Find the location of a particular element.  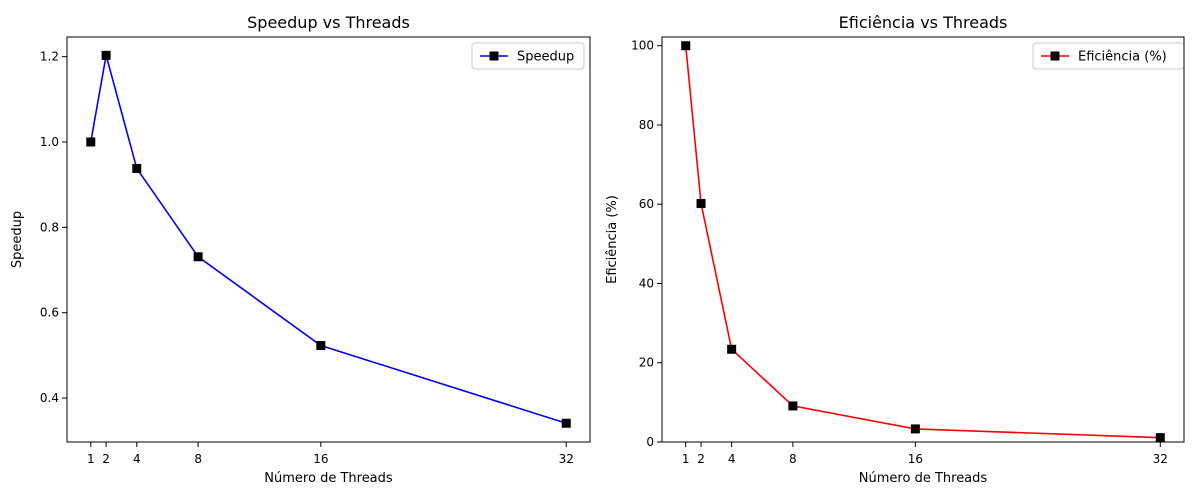

y-tick-label: 0.6 is located at coordinates (49, 313).